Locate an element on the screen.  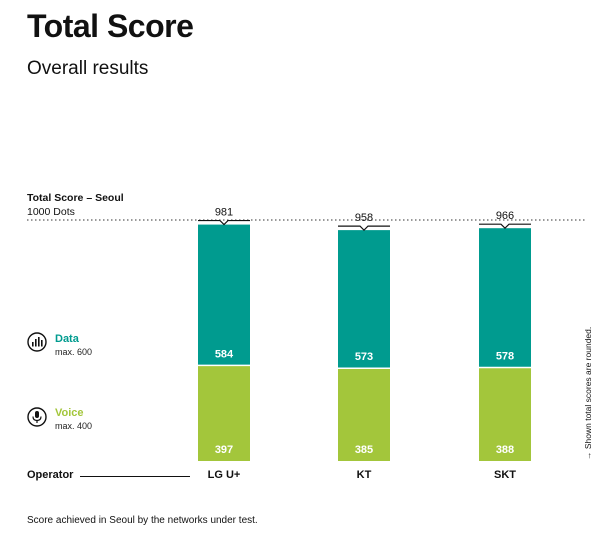
category-label-2: SKT is located at coordinates (505, 475).